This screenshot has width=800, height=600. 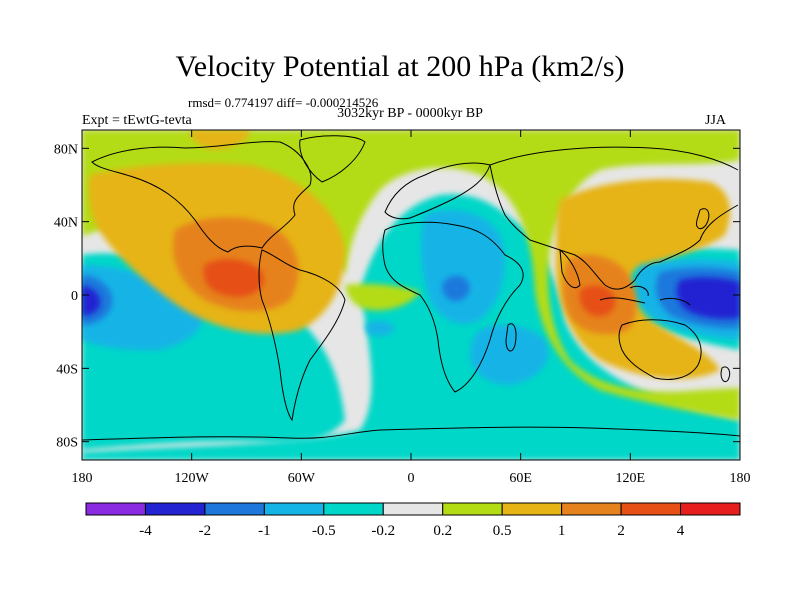 I want to click on coastline-antarctica, so click(x=411, y=433).